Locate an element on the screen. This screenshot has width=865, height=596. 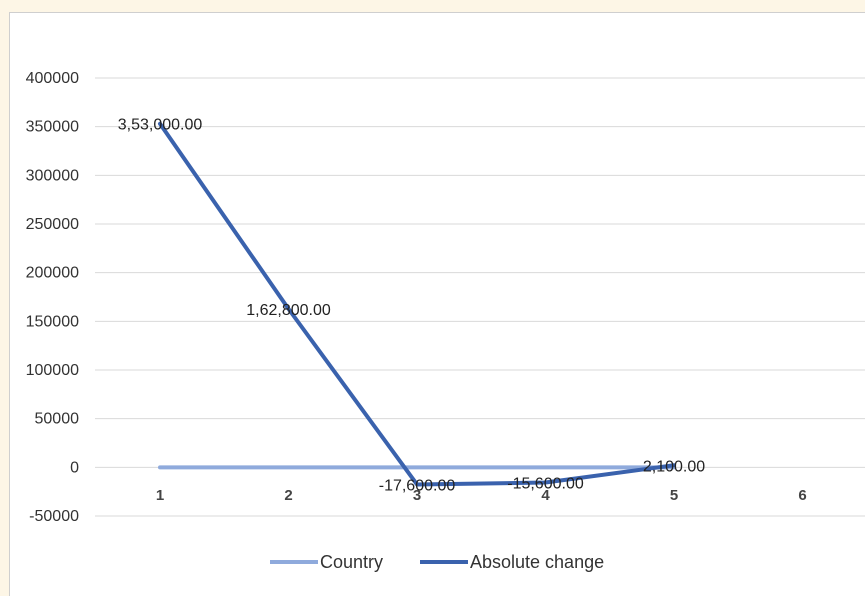
data-label: -17,600.00 is located at coordinates (417, 485).